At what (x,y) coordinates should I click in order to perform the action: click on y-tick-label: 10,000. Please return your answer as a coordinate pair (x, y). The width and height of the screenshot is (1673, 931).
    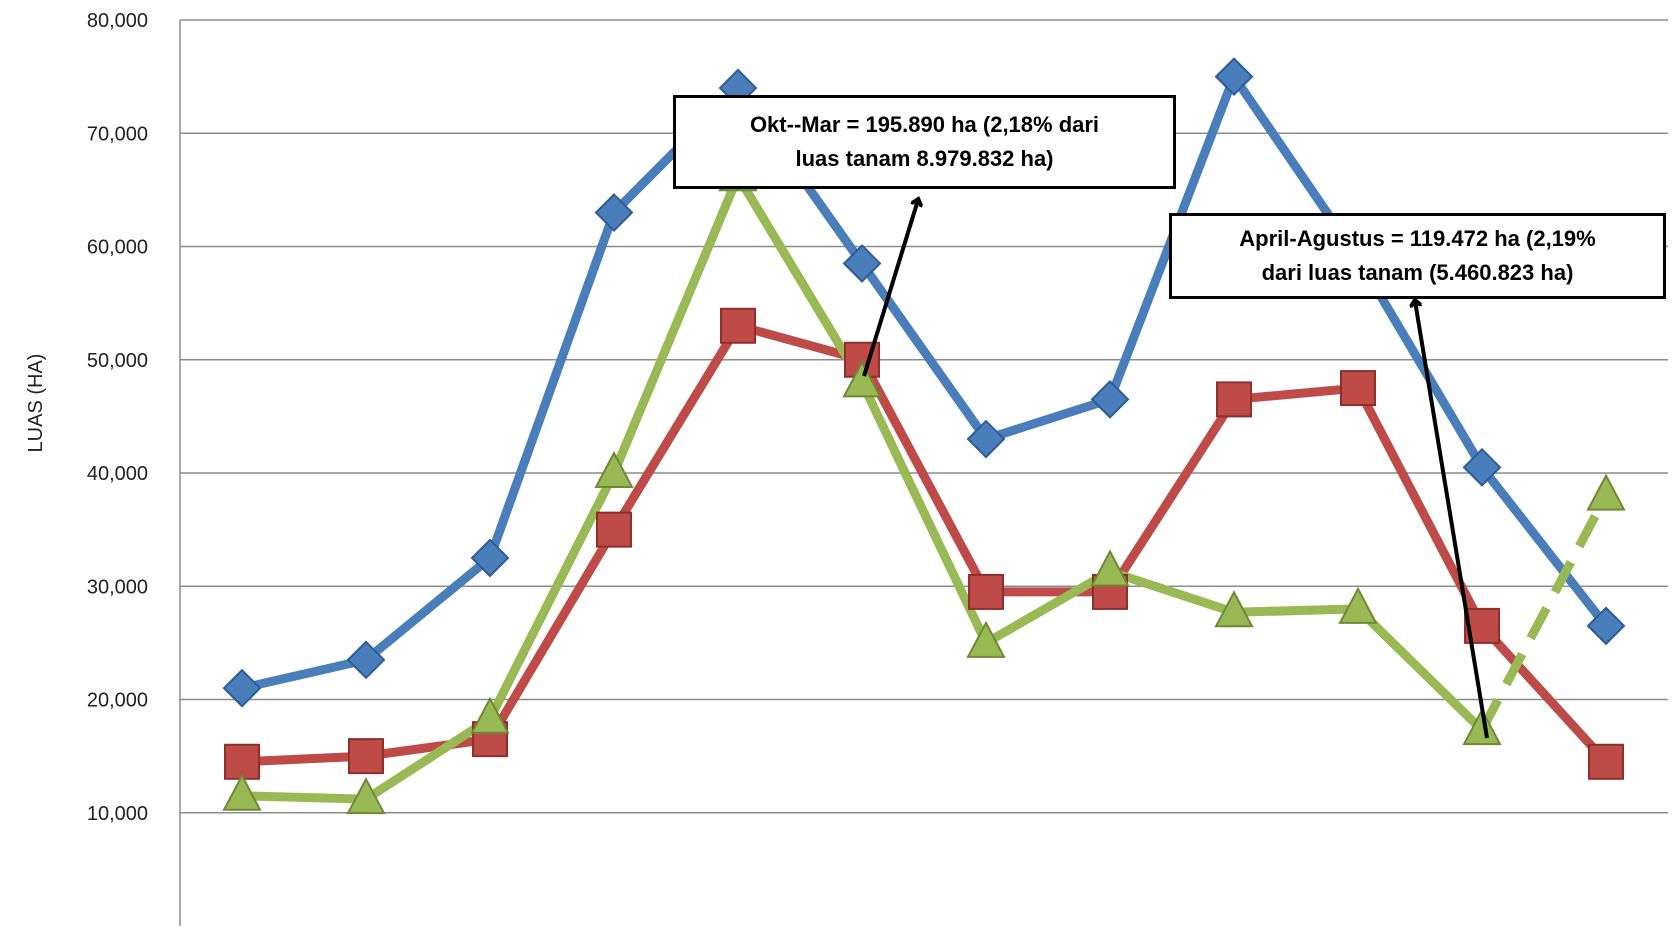
    Looking at the image, I should click on (117, 814).